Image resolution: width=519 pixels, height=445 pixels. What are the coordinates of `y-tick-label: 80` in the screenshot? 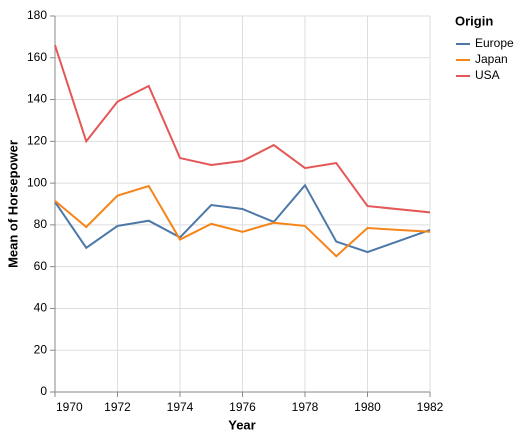 It's located at (41, 224).